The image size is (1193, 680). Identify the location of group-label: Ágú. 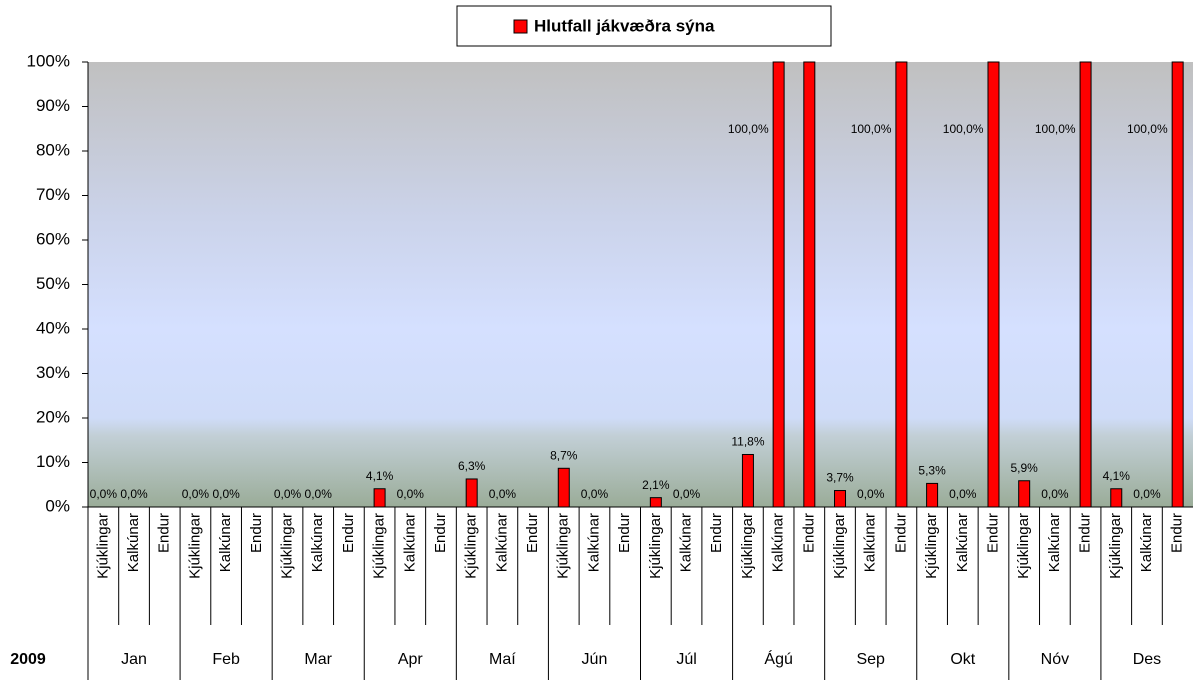
(778, 658).